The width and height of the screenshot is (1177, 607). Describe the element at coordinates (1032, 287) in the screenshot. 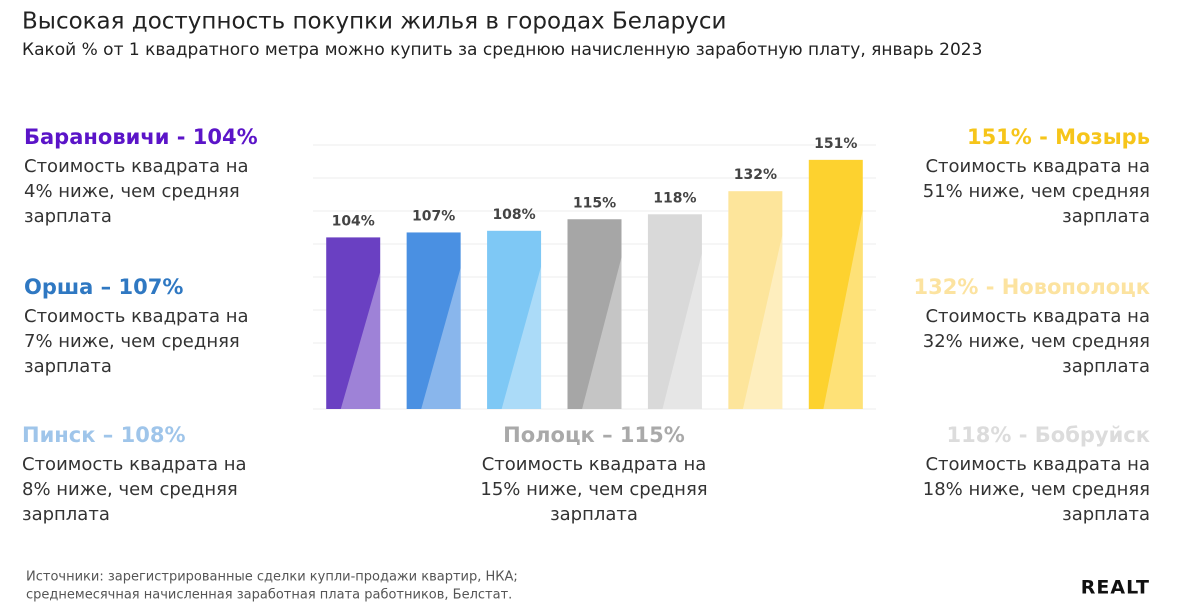

I see `annotation-title: 132% - Новополоцк` at that location.